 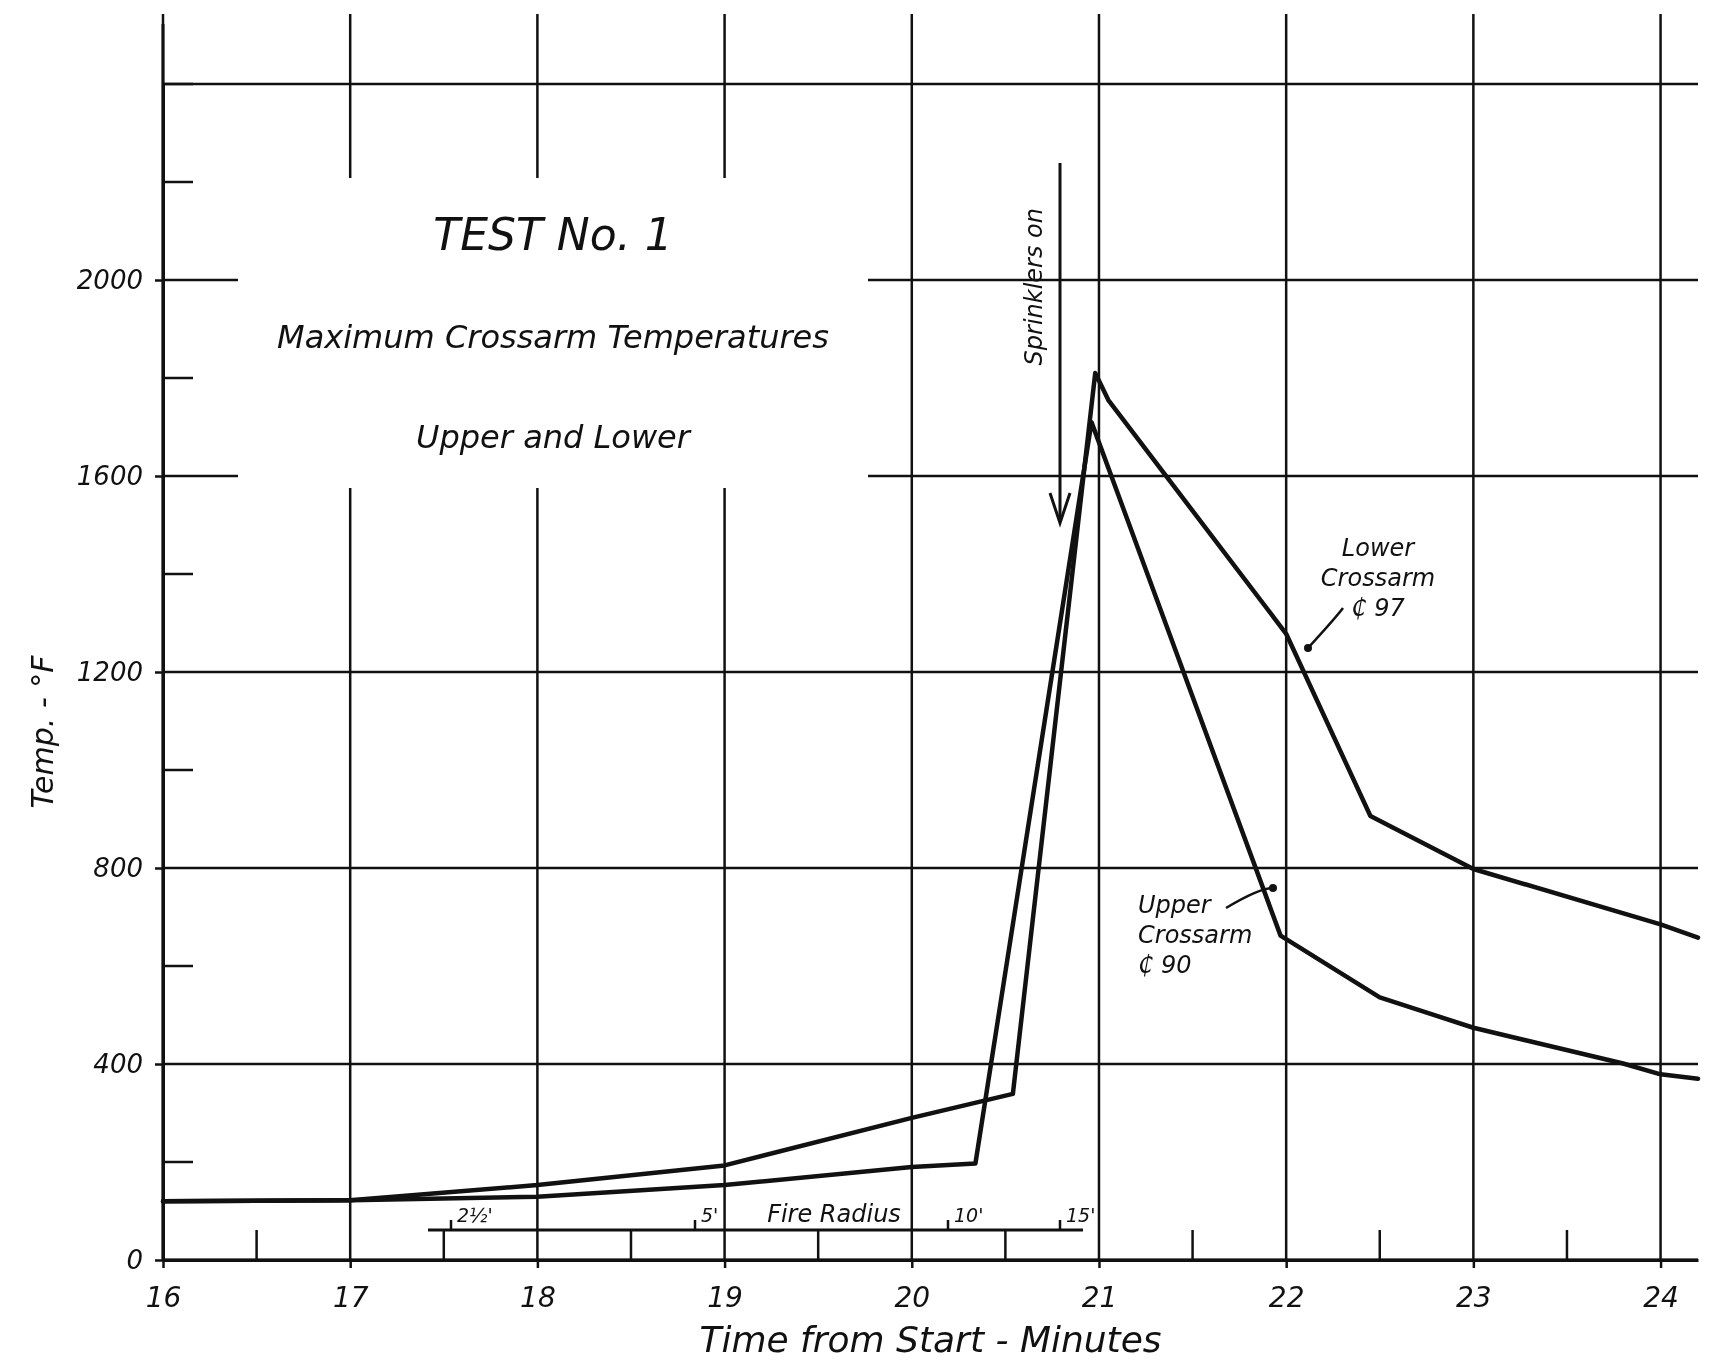 What do you see at coordinates (163, 1298) in the screenshot?
I see `x-tick-label: 16` at bounding box center [163, 1298].